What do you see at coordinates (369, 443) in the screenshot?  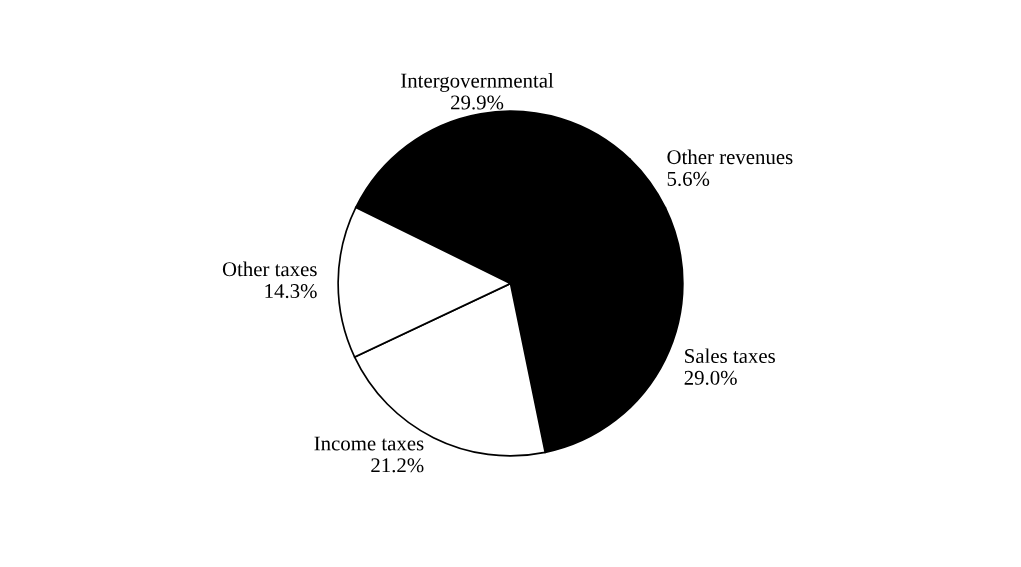 I see `slice-label: Income taxes` at bounding box center [369, 443].